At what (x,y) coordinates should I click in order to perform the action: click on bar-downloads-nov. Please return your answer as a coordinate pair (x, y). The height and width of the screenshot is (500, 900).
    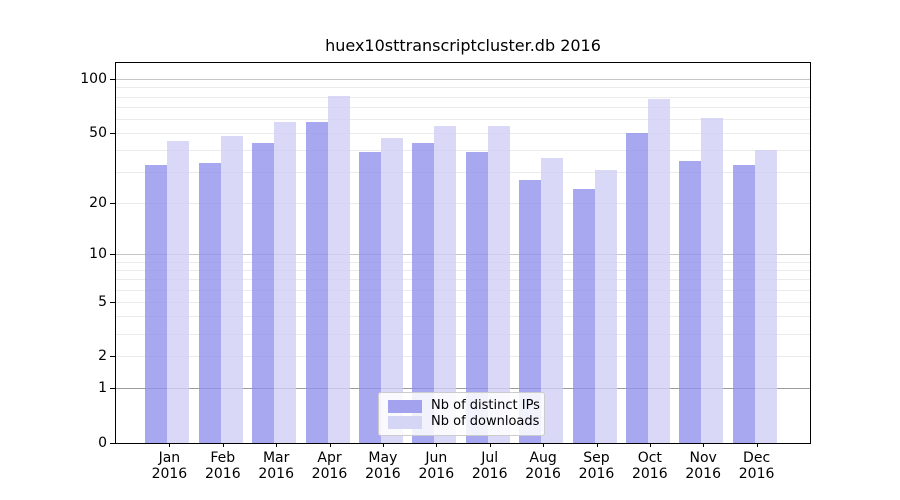
    Looking at the image, I should click on (712, 280).